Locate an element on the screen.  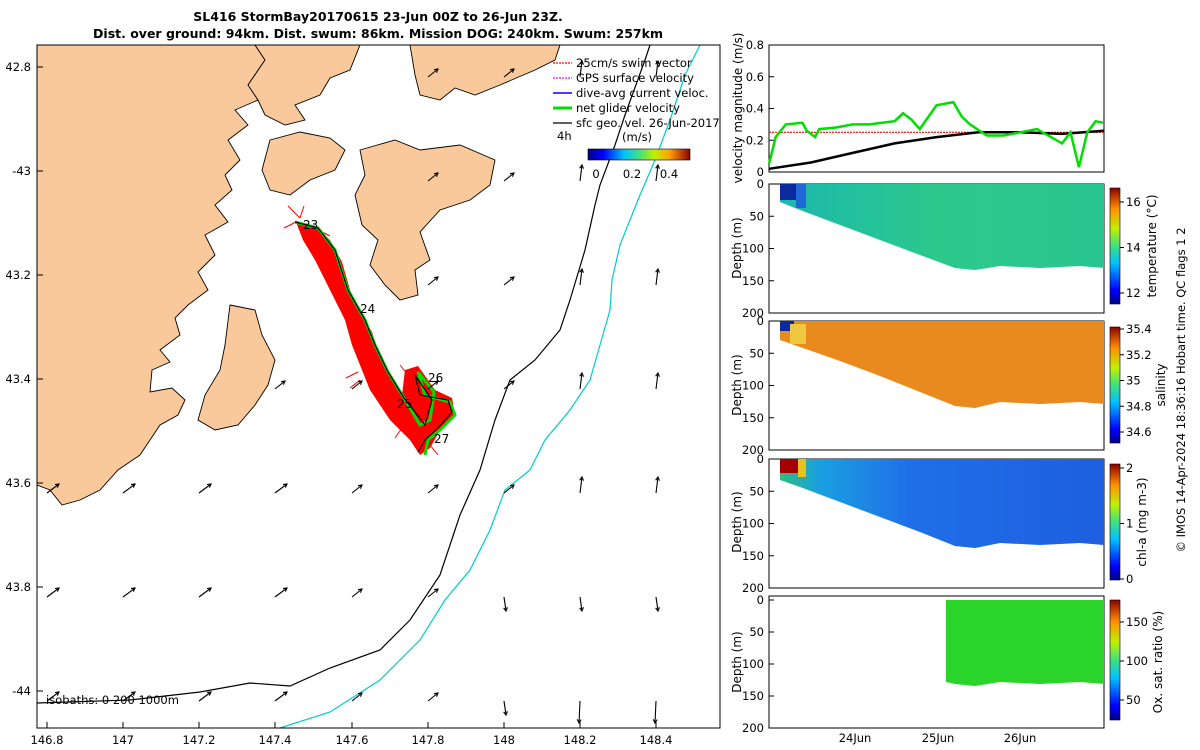
legend-label-swim: 25cm/s swim vector is located at coordinates (634, 63).